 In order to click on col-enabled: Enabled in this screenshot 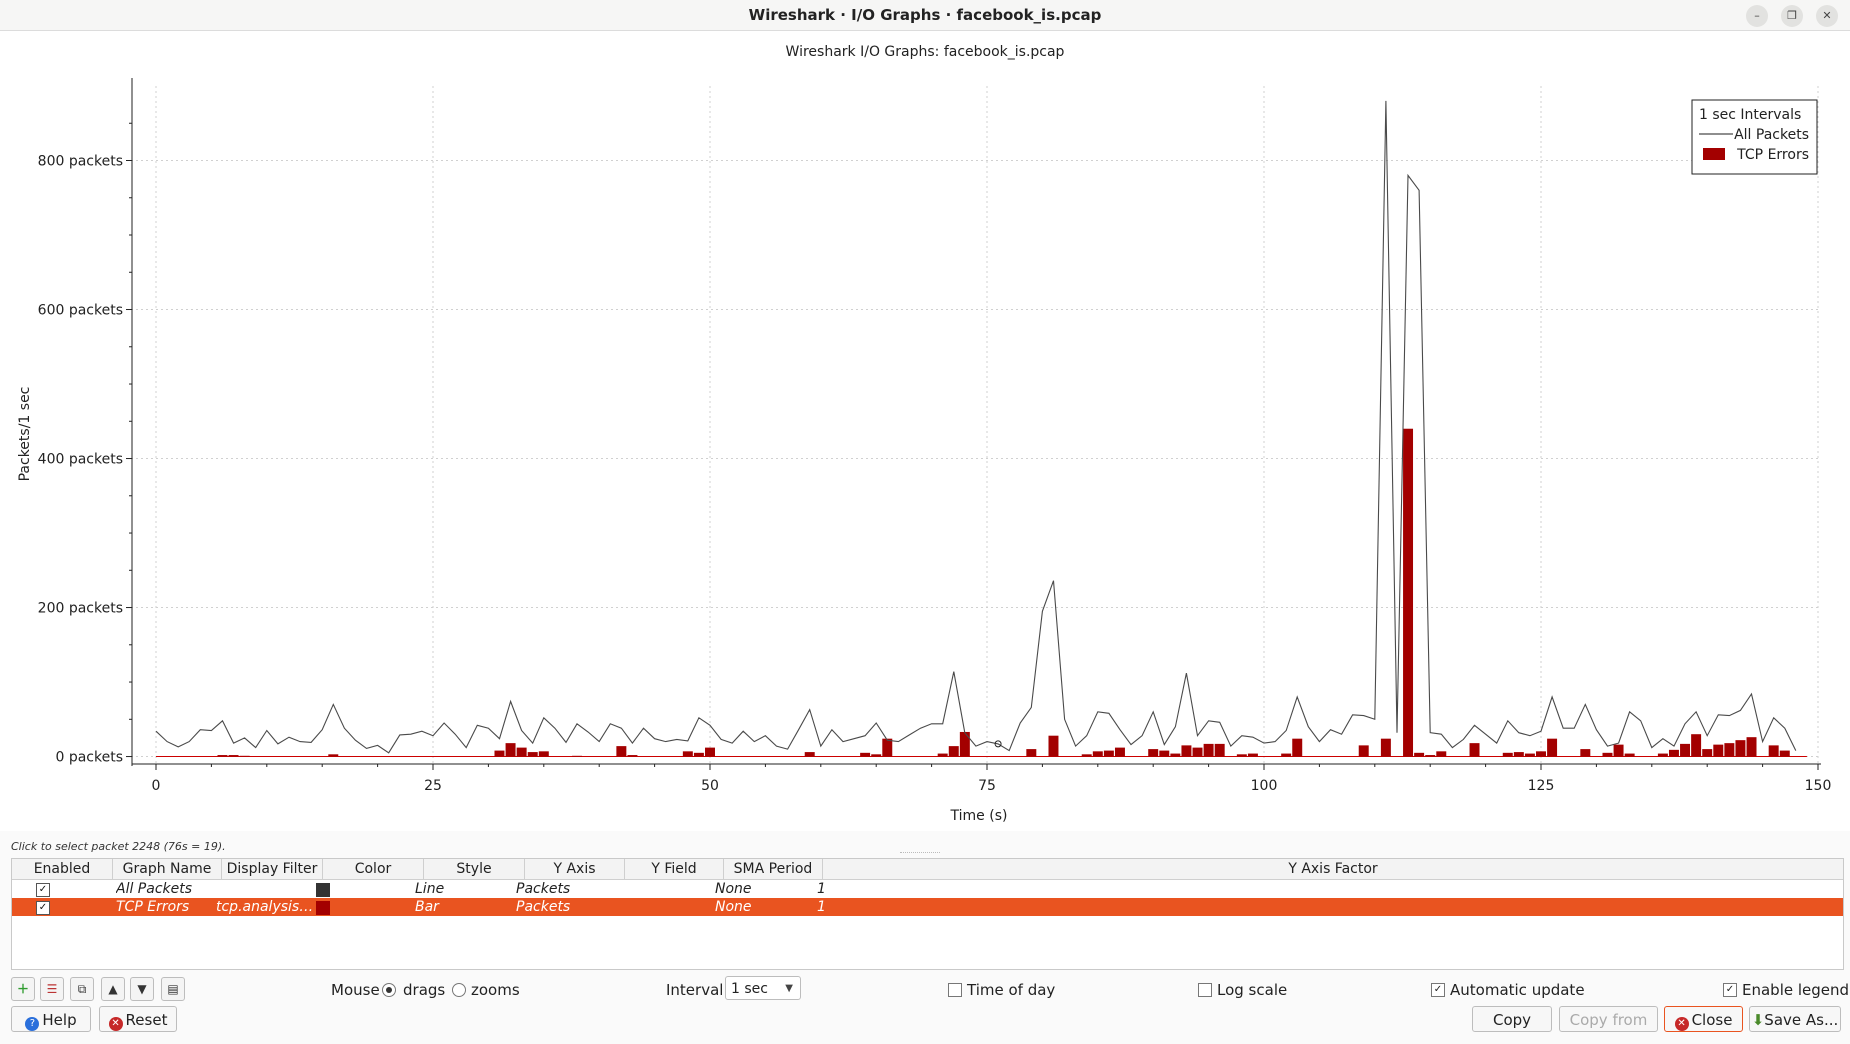, I will do `click(62, 869)`.